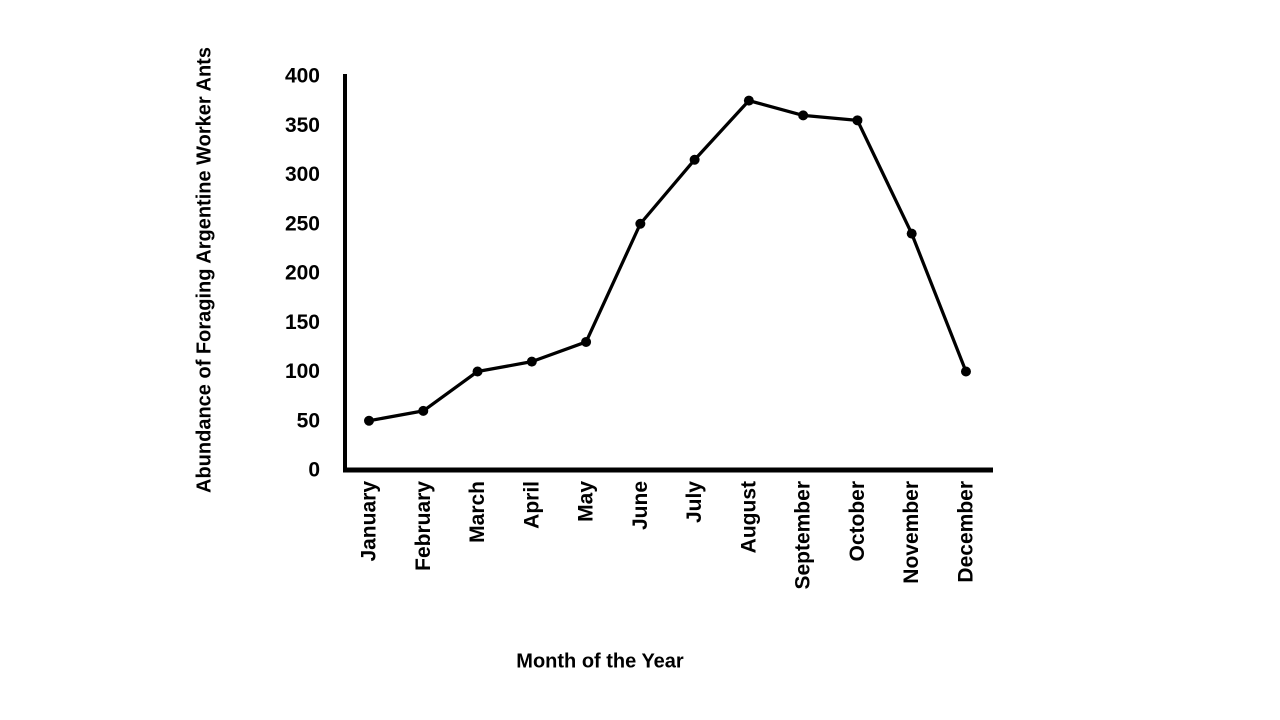 Image resolution: width=1280 pixels, height=720 pixels. Describe the element at coordinates (640, 223) in the screenshot. I see `data-point-june` at that location.